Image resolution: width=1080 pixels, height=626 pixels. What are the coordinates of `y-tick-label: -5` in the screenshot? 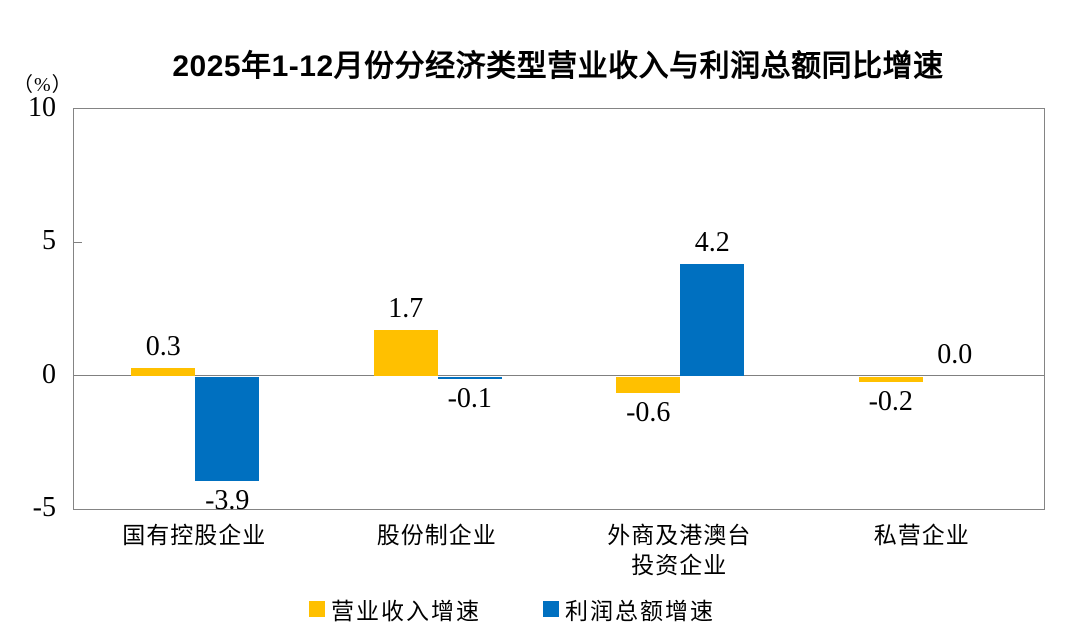 It's located at (44, 507).